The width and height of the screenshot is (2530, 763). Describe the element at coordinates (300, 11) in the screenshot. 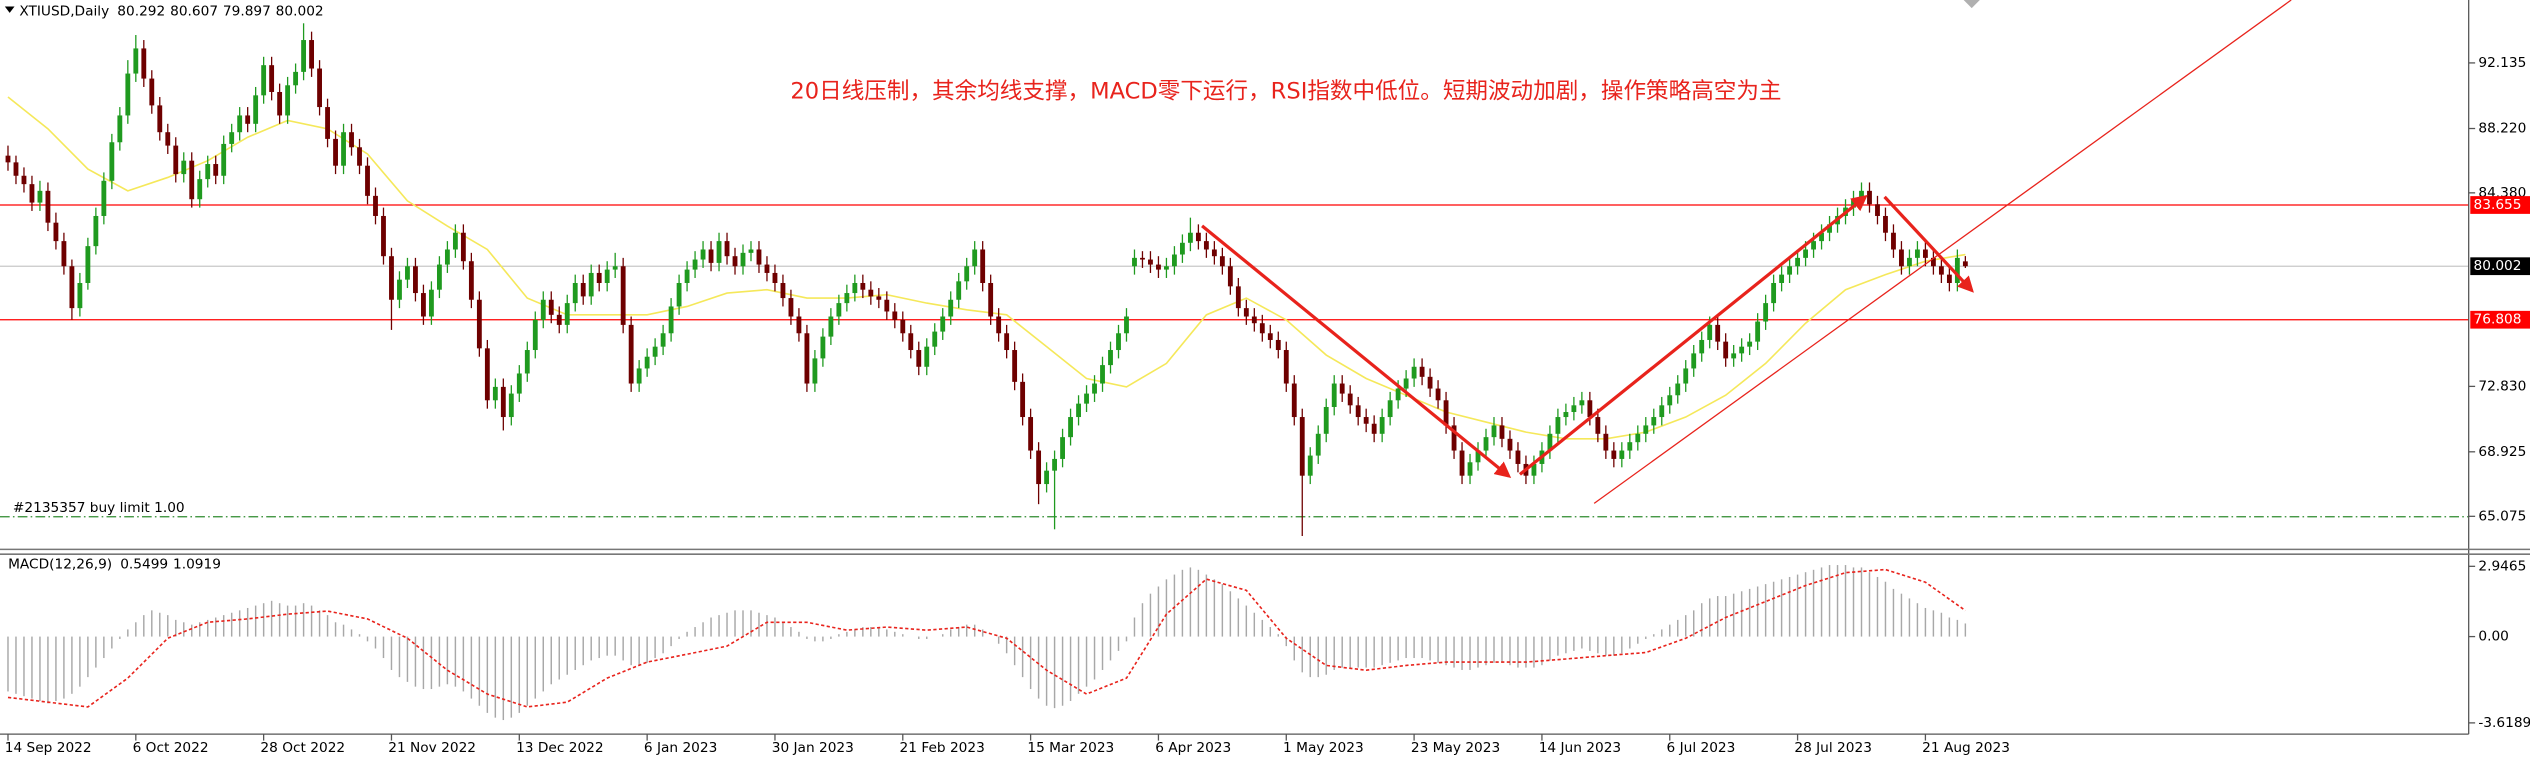

I see `close-value: 80.002` at that location.